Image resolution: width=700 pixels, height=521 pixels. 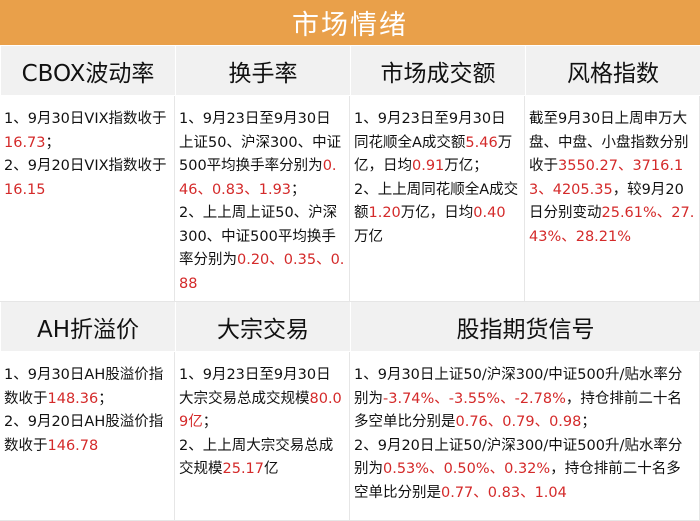 I want to click on header-style: 风格指数, so click(x=612, y=71).